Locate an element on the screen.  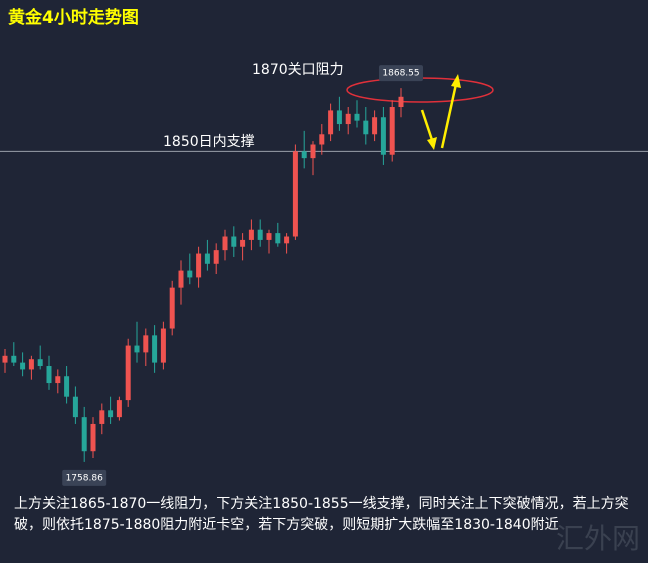
high-price-tag-box is located at coordinates (401, 73).